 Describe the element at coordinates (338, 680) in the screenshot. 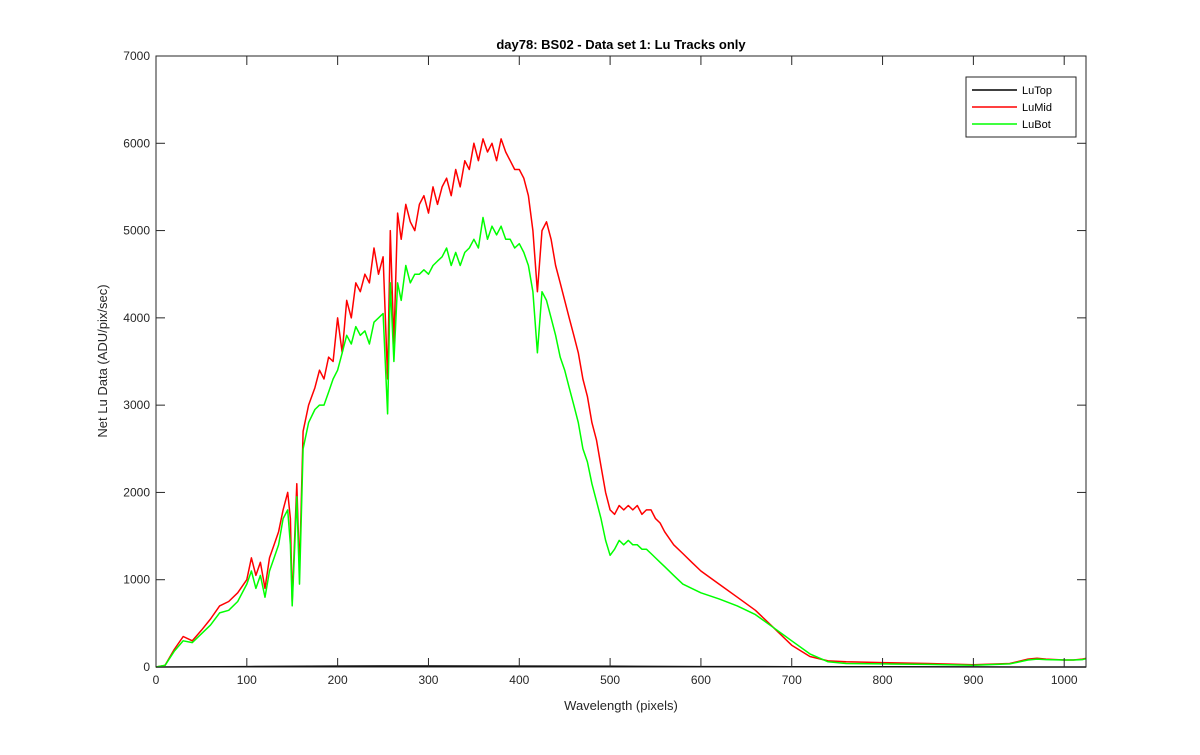

I see `x-tick-label: 200` at that location.